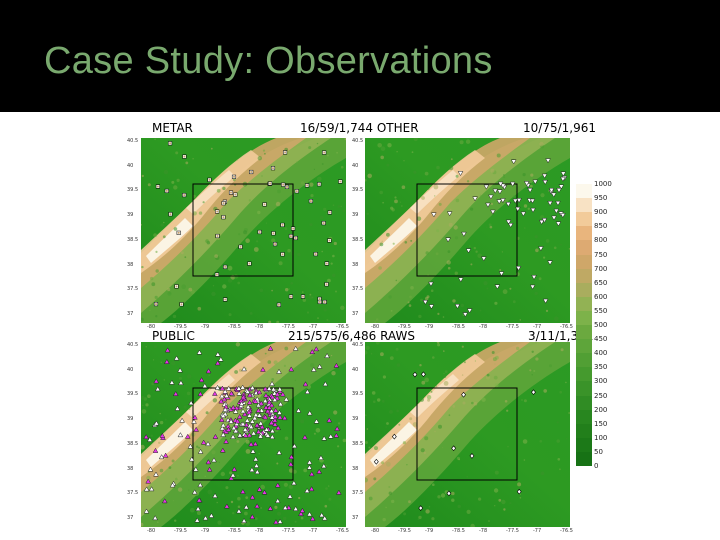 The image size is (720, 540). Describe the element at coordinates (601, 268) in the screenshot. I see `colorbar-label: 700` at that location.